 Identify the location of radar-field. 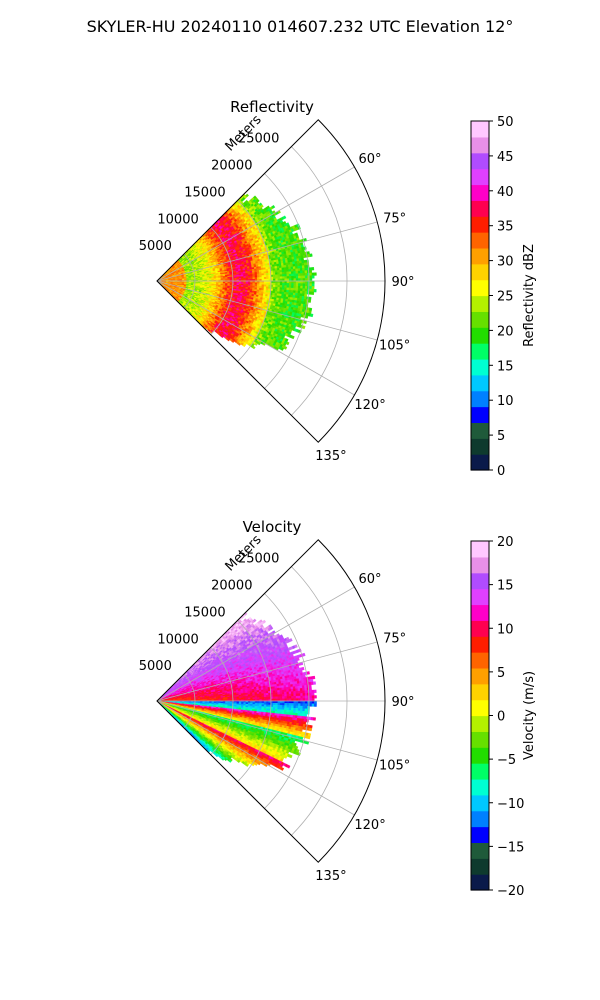
(236, 272).